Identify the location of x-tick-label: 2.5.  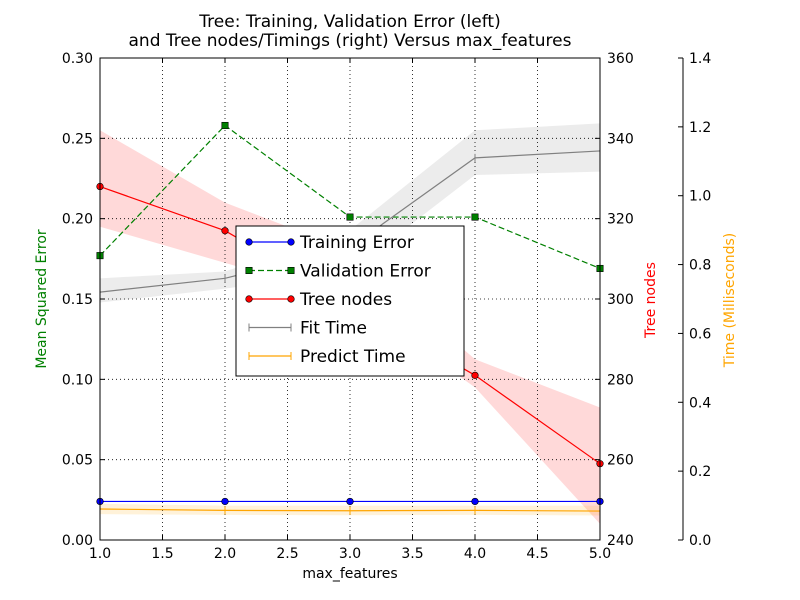
(287, 554).